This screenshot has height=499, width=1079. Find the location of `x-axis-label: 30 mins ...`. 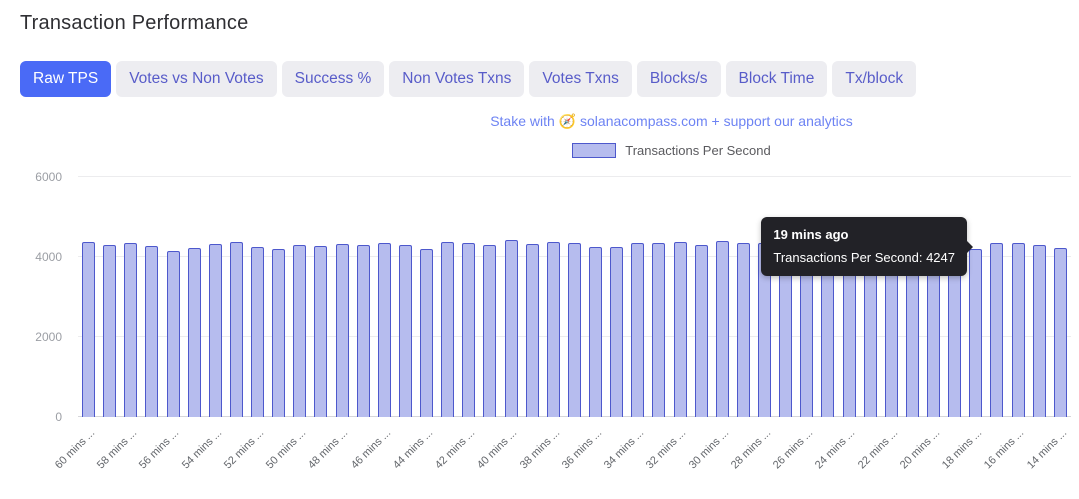

x-axis-label: 30 mins ... is located at coordinates (708, 449).